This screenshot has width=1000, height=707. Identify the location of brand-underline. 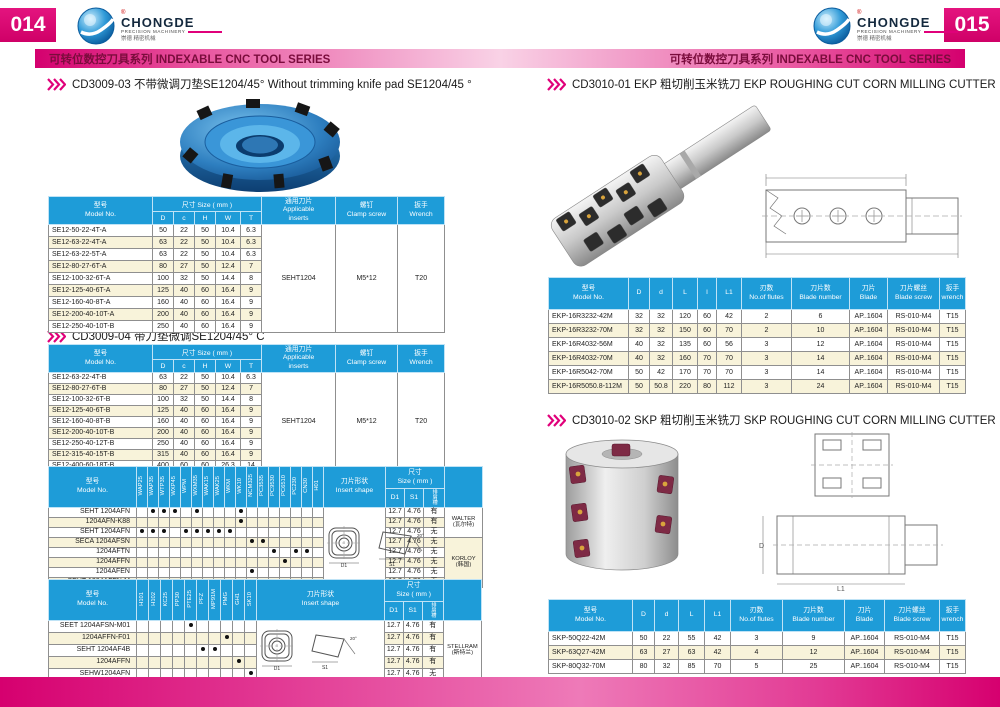
(941, 32).